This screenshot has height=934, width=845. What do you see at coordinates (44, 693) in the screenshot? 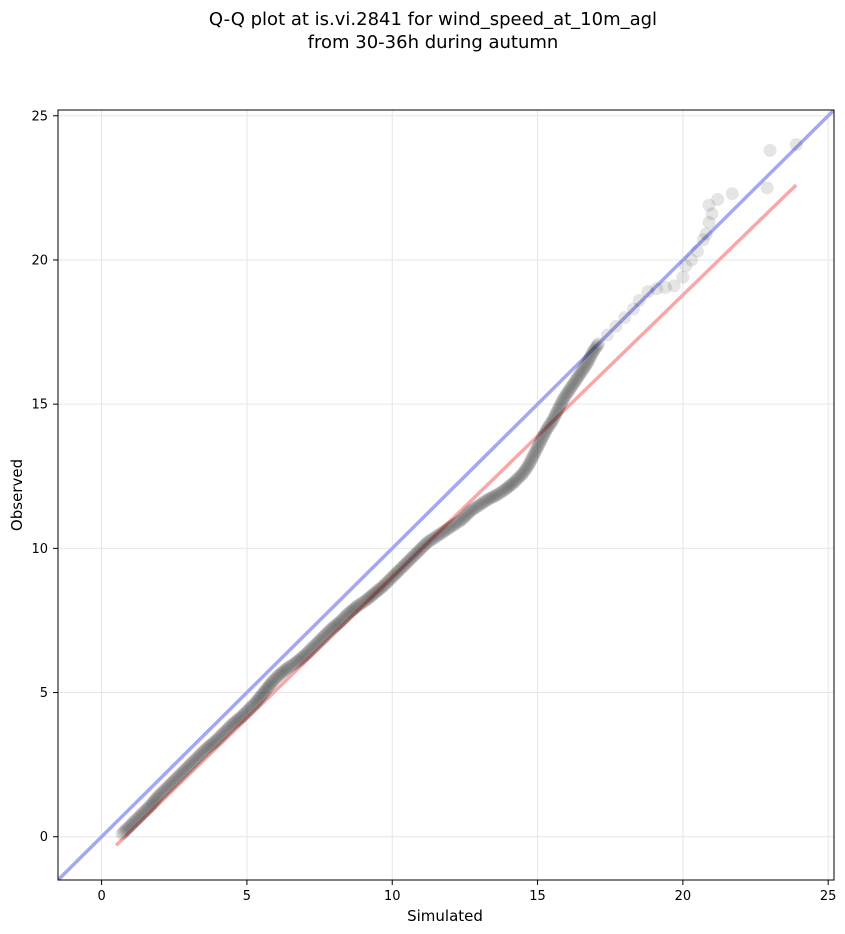
I see `y-tick-label: 5` at bounding box center [44, 693].